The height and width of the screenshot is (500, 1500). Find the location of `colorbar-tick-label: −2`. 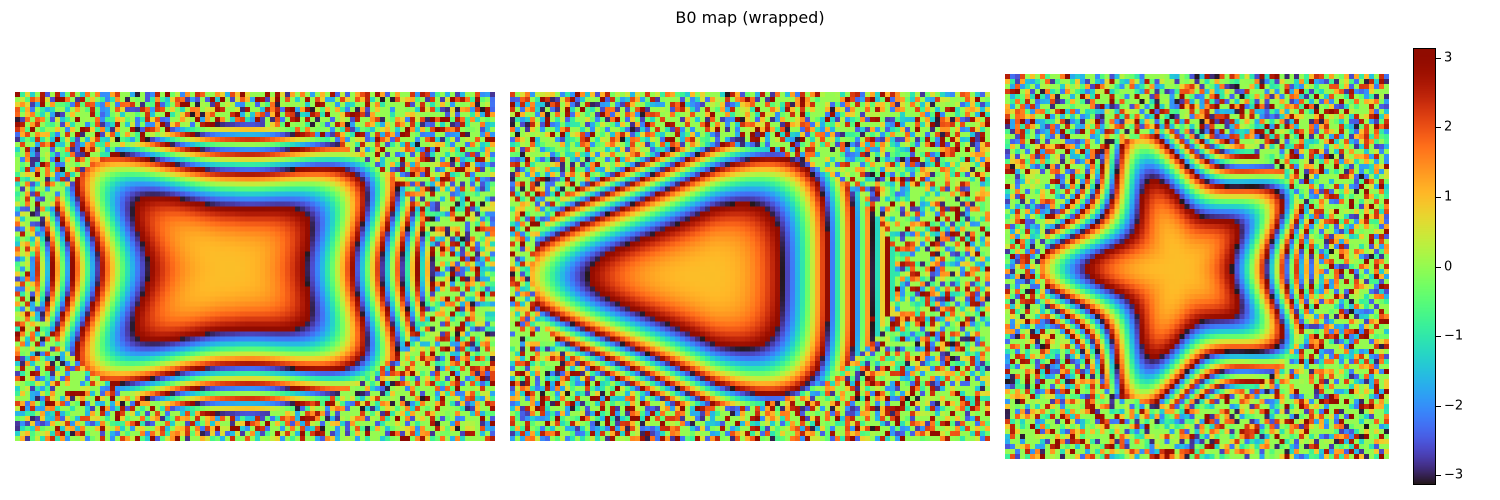

colorbar-tick-label: −2 is located at coordinates (1454, 406).